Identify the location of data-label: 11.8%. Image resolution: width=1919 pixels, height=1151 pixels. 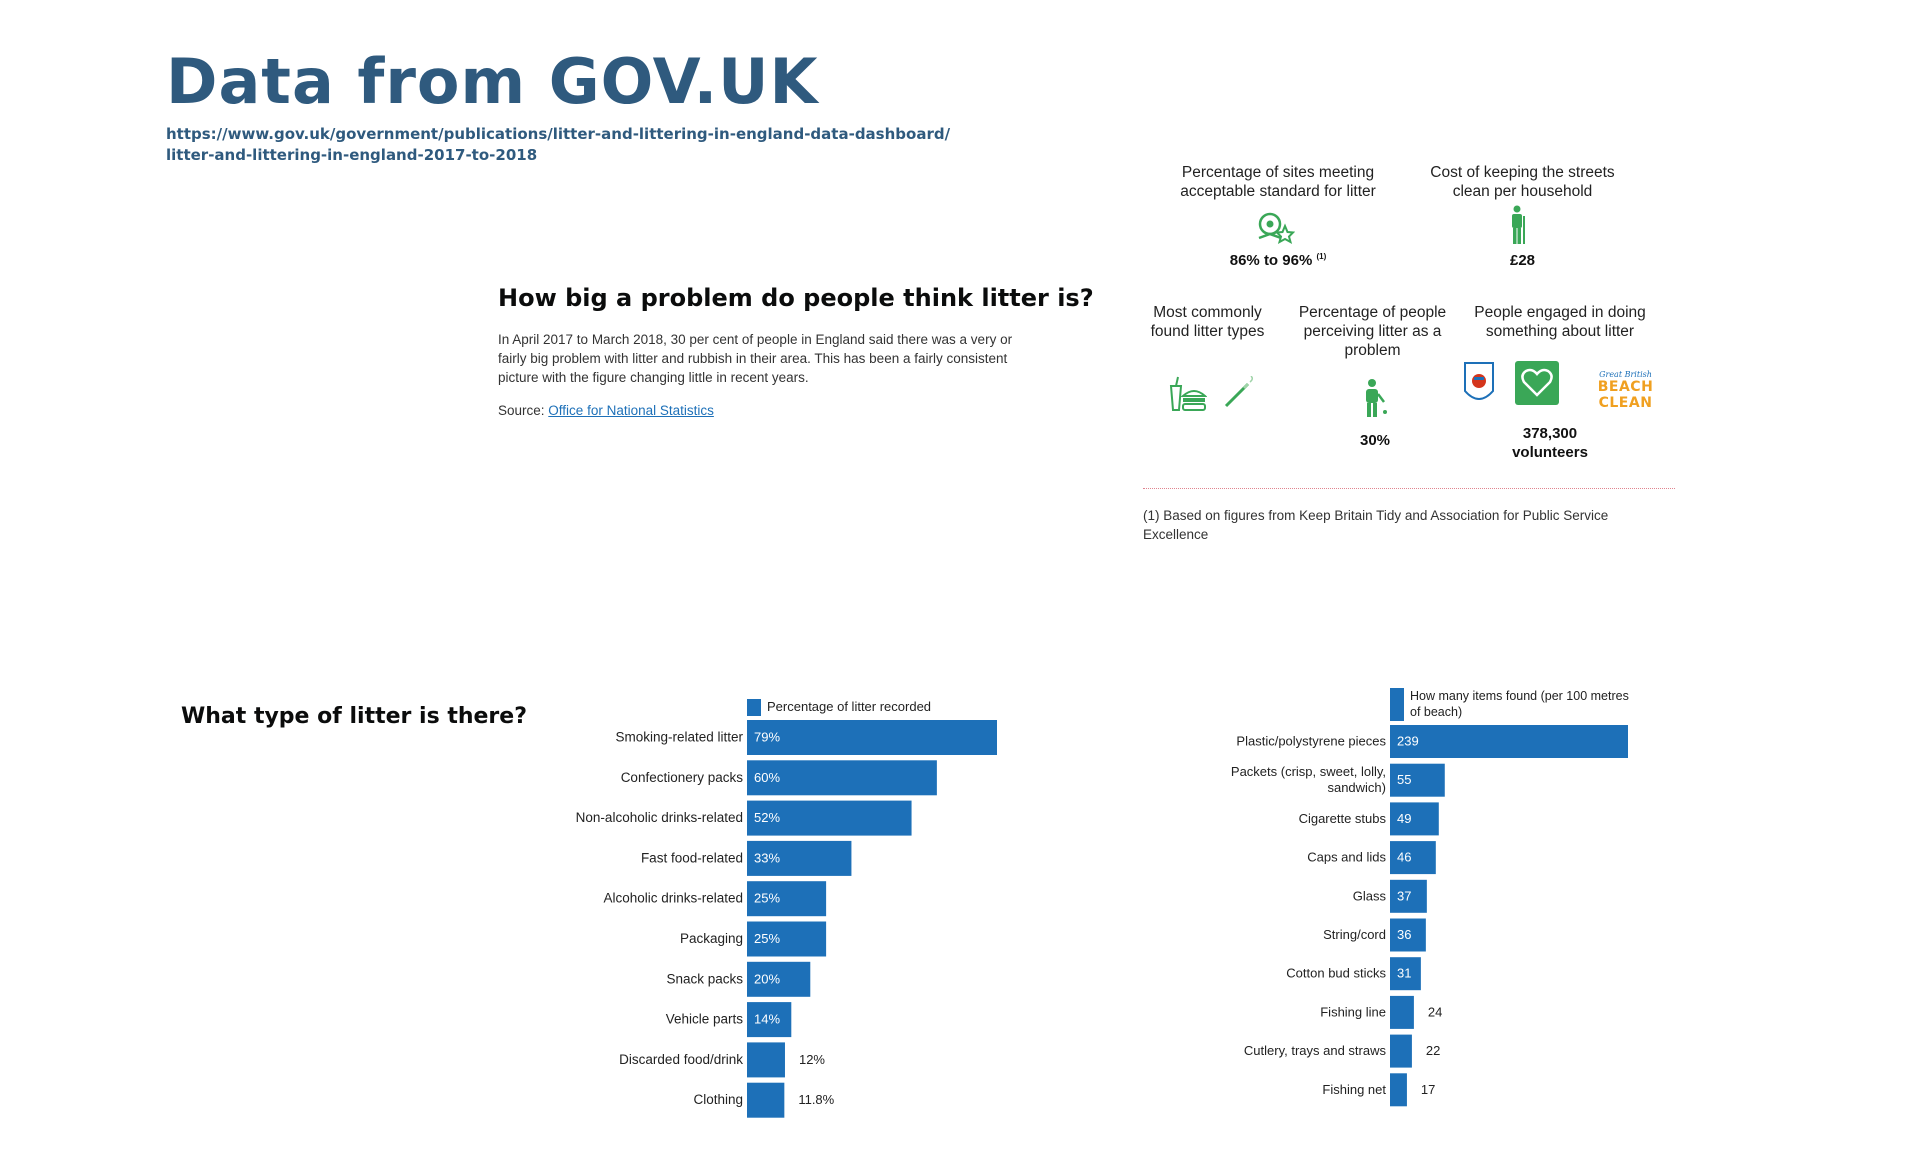
(816, 1099).